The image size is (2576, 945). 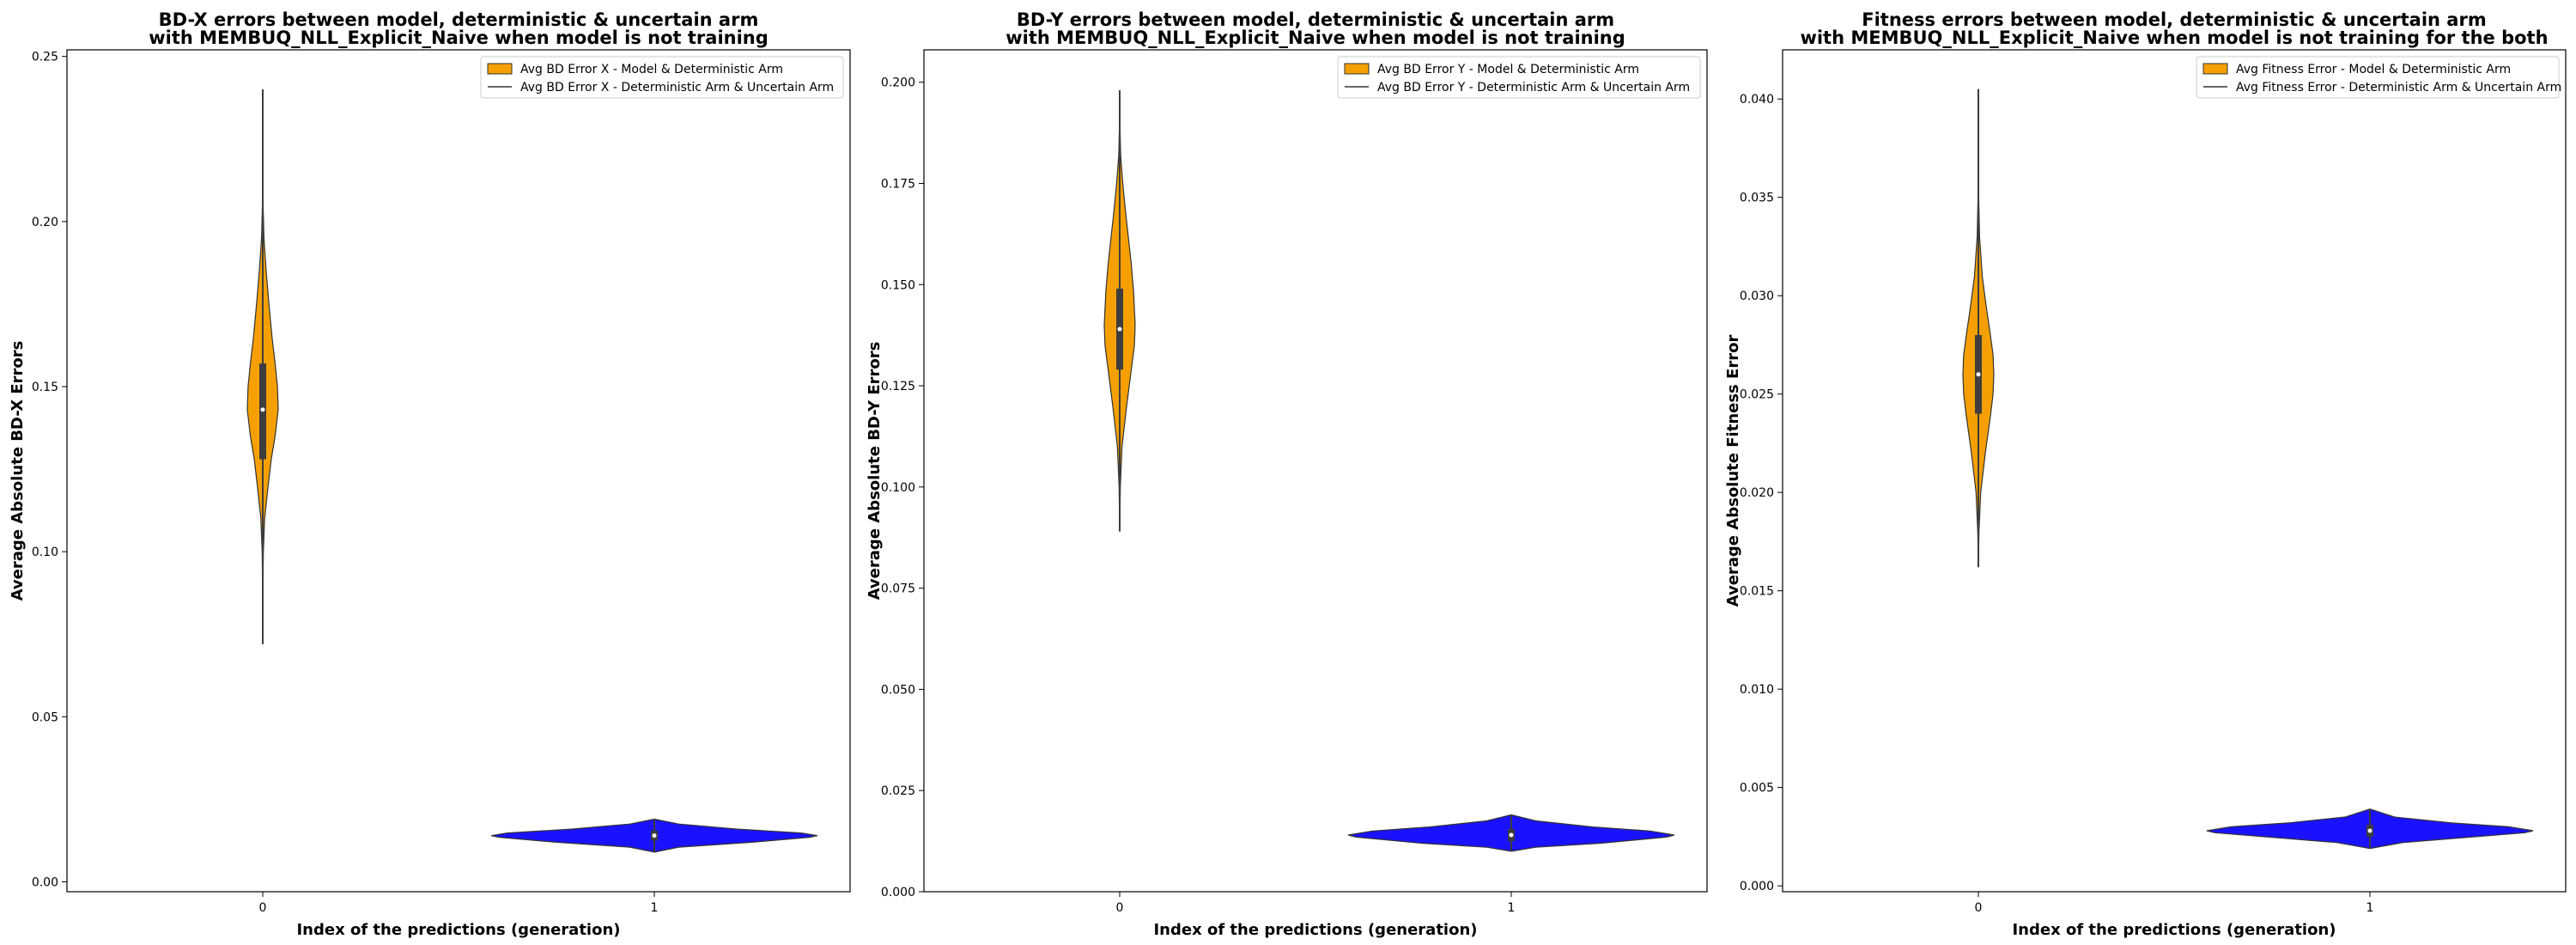 What do you see at coordinates (875, 471) in the screenshot?
I see `y-axis-label: Average Absolute BD-Y Errors` at bounding box center [875, 471].